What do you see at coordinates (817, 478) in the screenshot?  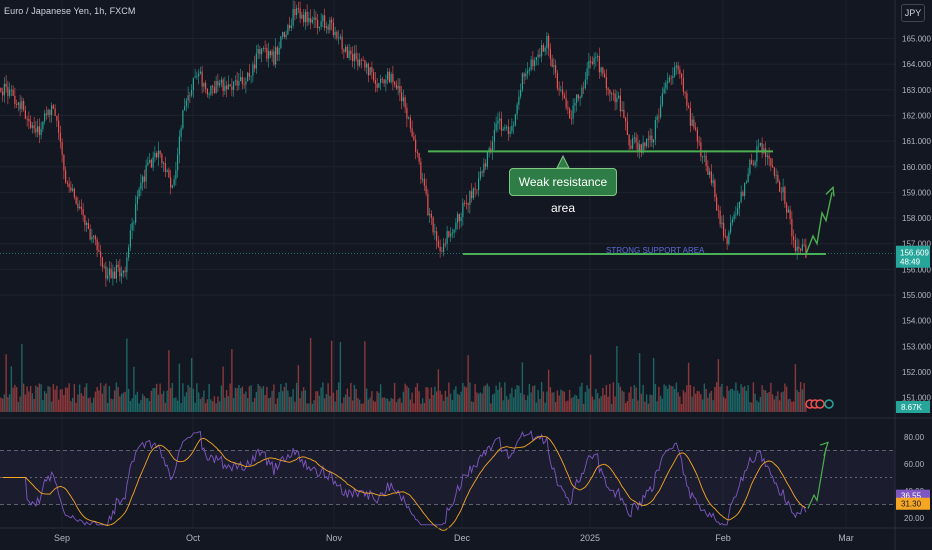 I see `rsi-projection-arrow` at bounding box center [817, 478].